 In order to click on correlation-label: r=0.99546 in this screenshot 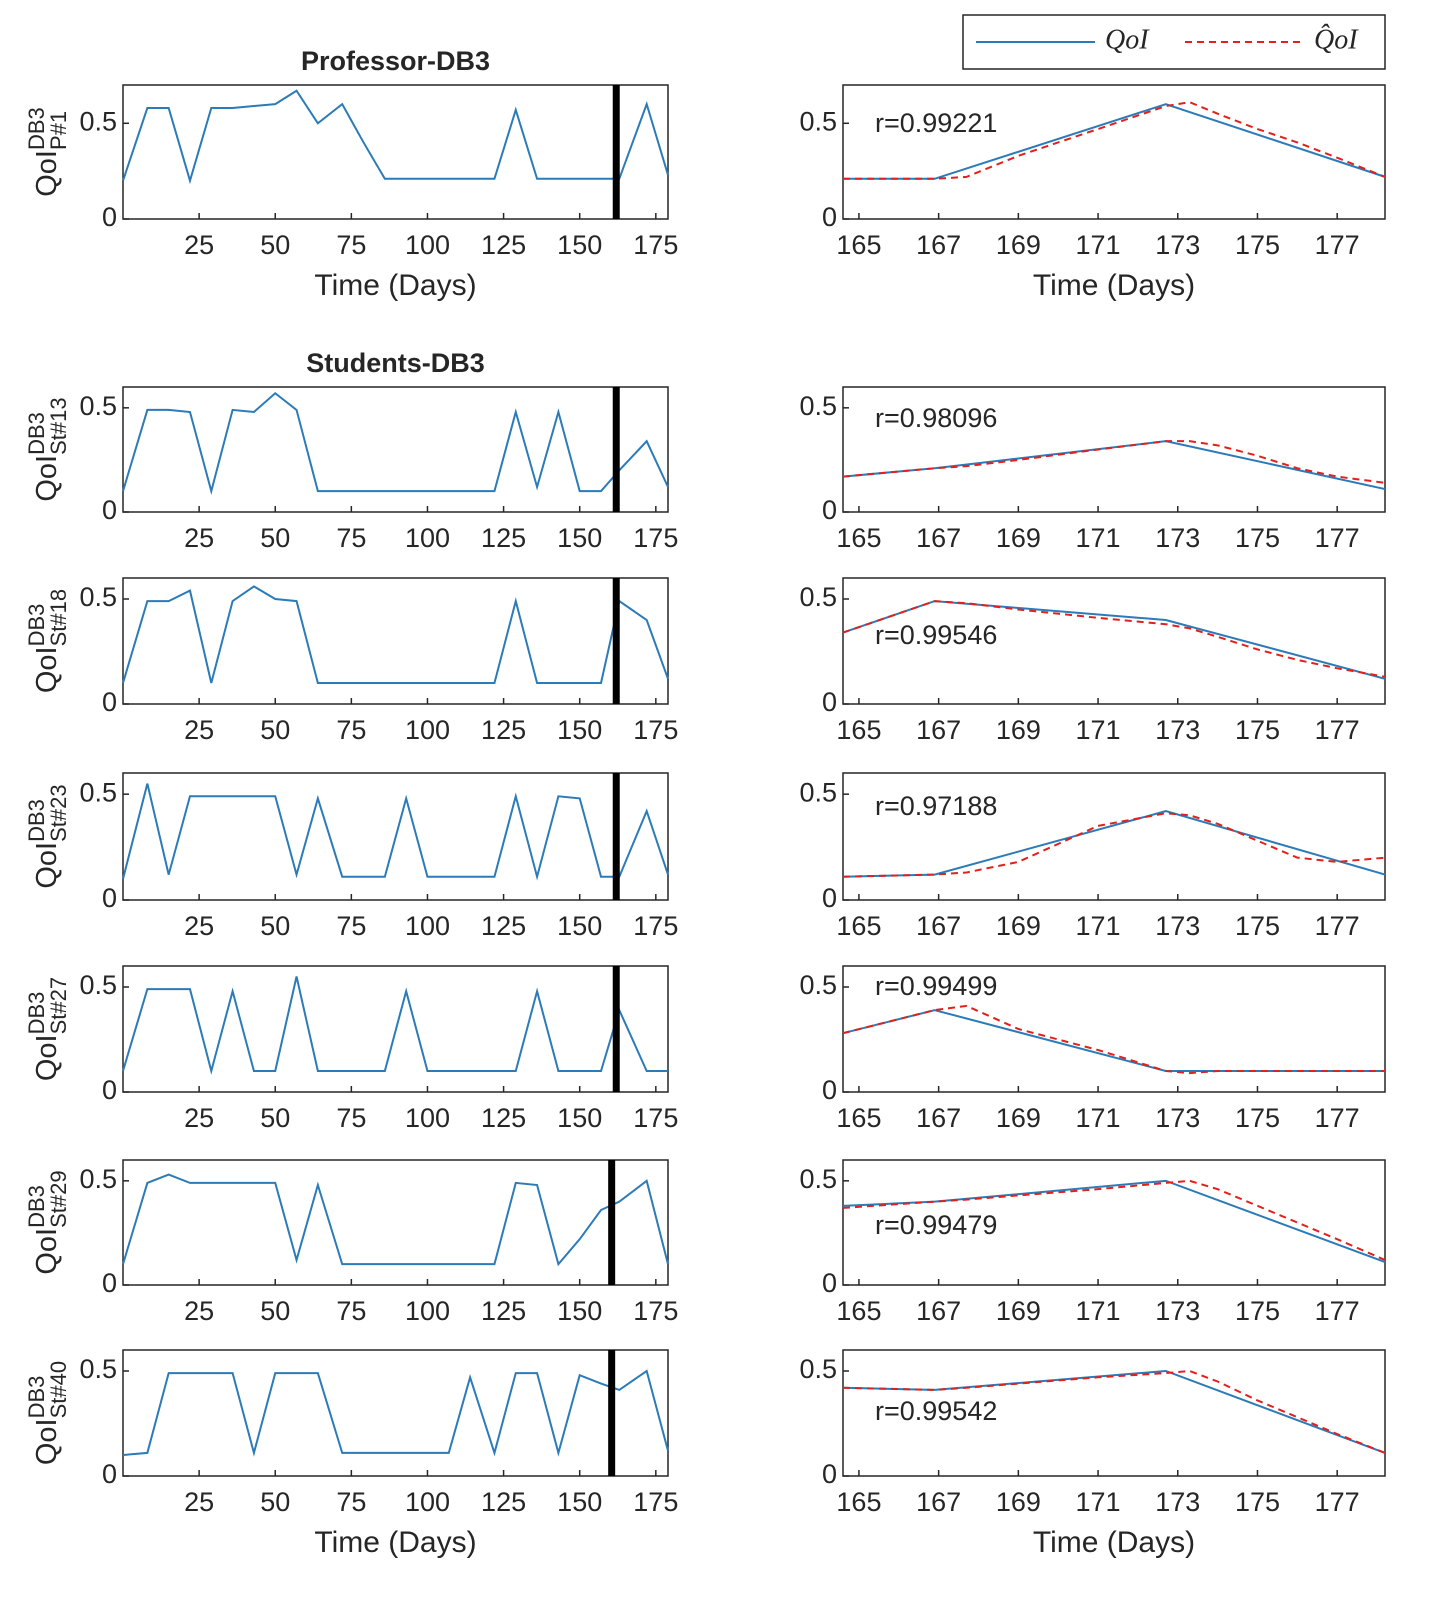, I will do `click(936, 635)`.